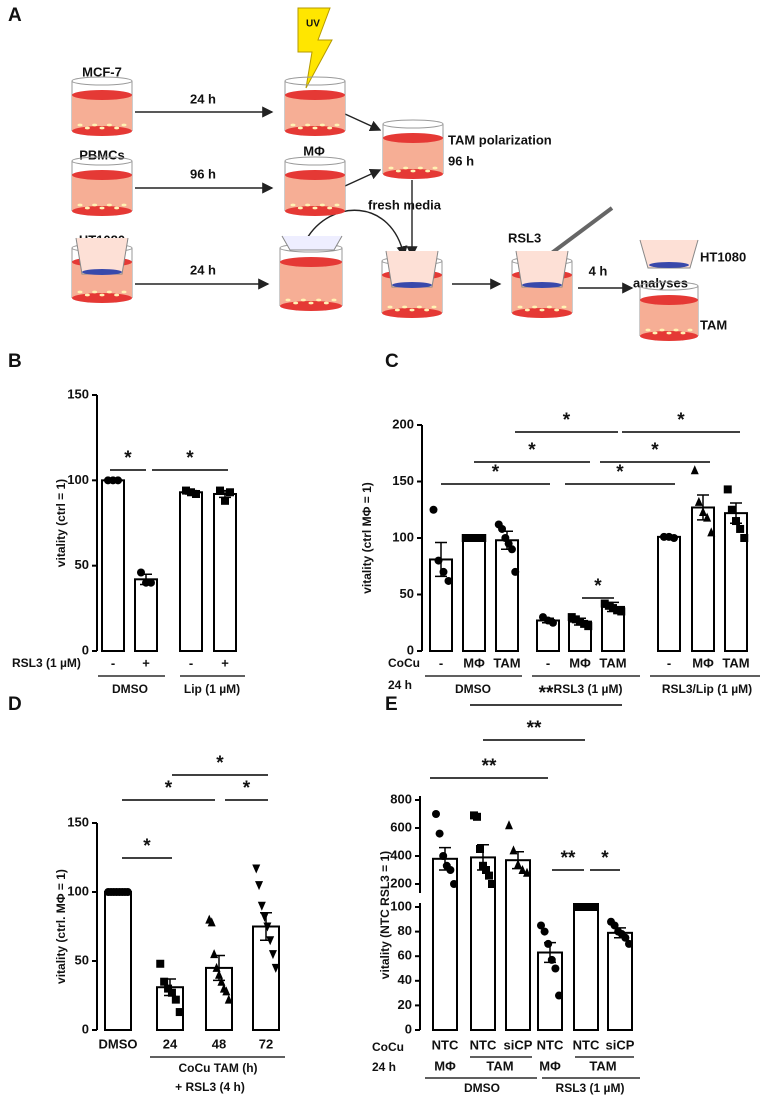  Describe the element at coordinates (500, 139) in the screenshot. I see `label: TAM polarization` at that location.